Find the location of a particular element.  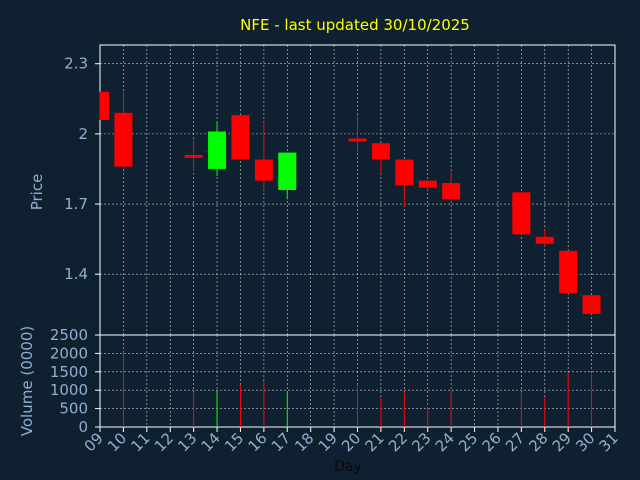

volume-tick-label: 0 is located at coordinates (83, 427).